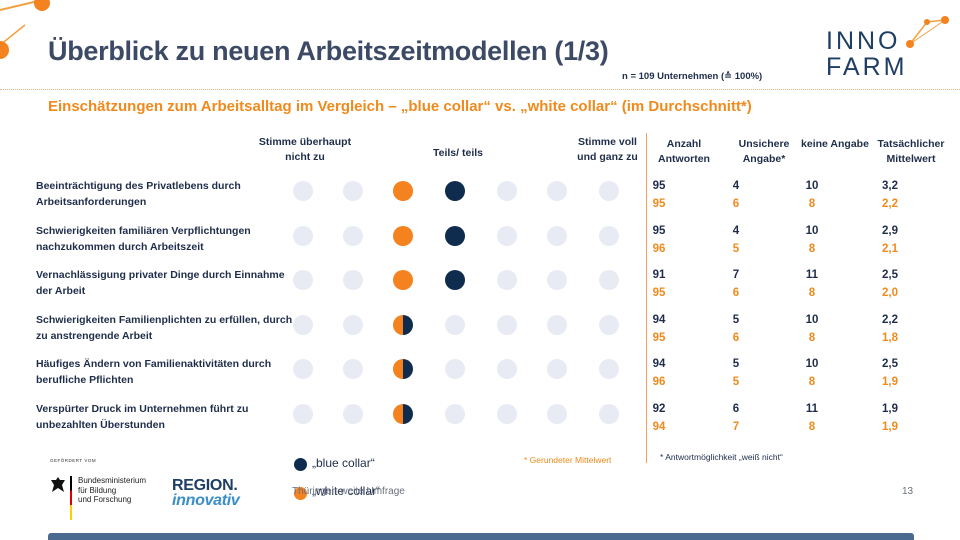  What do you see at coordinates (736, 275) in the screenshot?
I see `value-unsicher-blue: 7` at bounding box center [736, 275].